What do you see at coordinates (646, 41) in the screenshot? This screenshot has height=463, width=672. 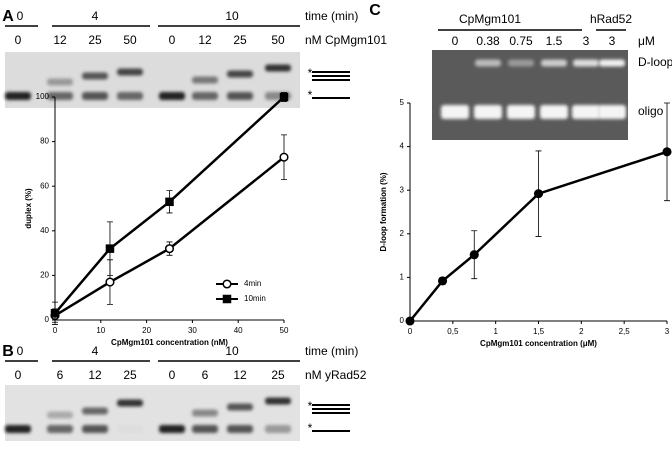 I see `conc-unit: μM` at bounding box center [646, 41].